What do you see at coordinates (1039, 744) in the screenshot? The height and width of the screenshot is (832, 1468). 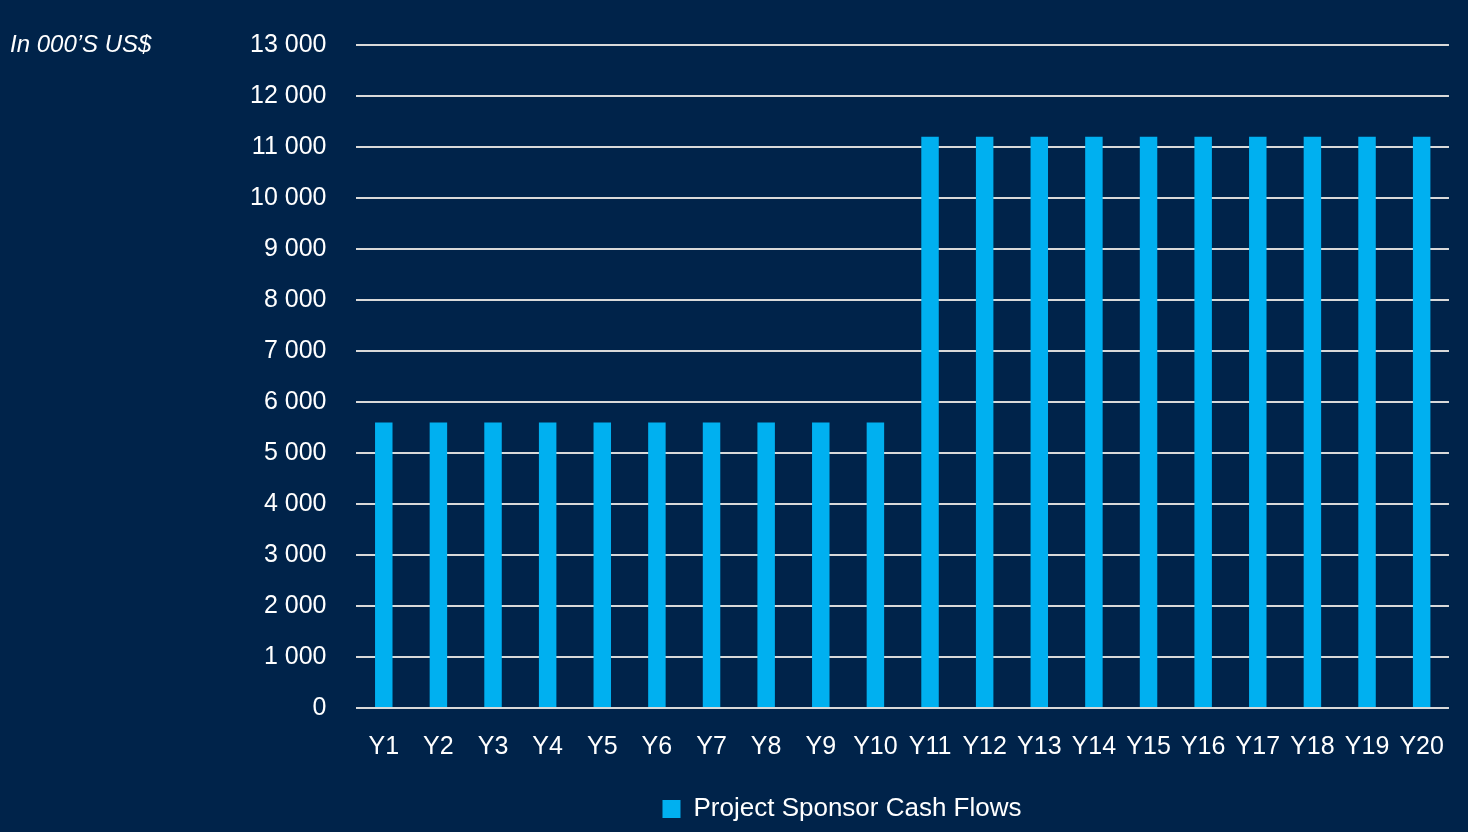 I see `x-tick-label: Y13` at bounding box center [1039, 744].